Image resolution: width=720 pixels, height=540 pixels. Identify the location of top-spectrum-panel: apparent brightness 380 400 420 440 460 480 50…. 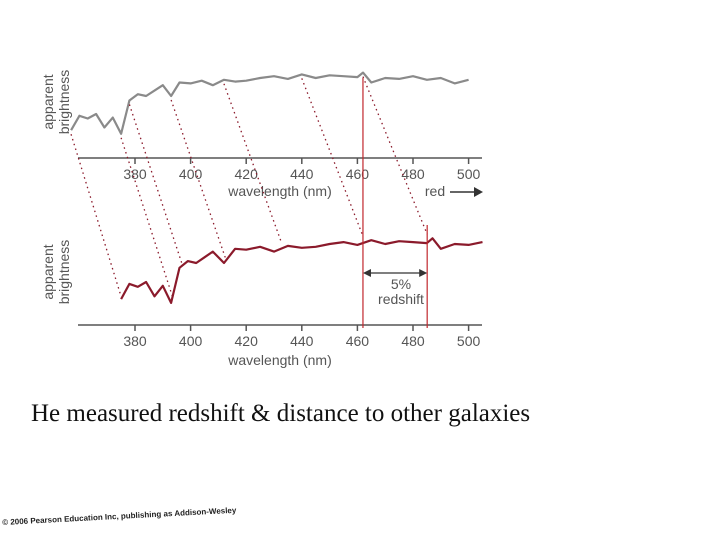
(261, 134).